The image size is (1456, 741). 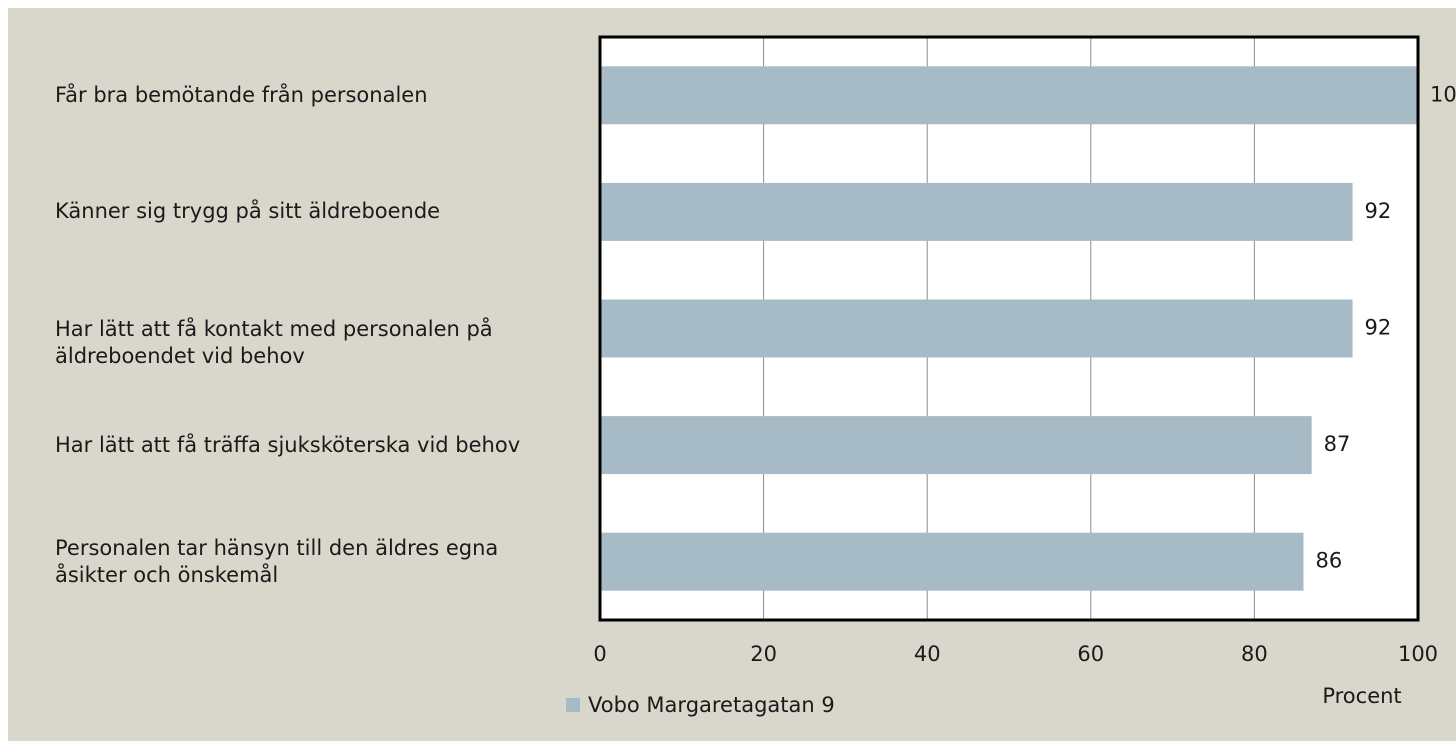 I want to click on category-label: Får bra bemötande från personalen, so click(x=241, y=94).